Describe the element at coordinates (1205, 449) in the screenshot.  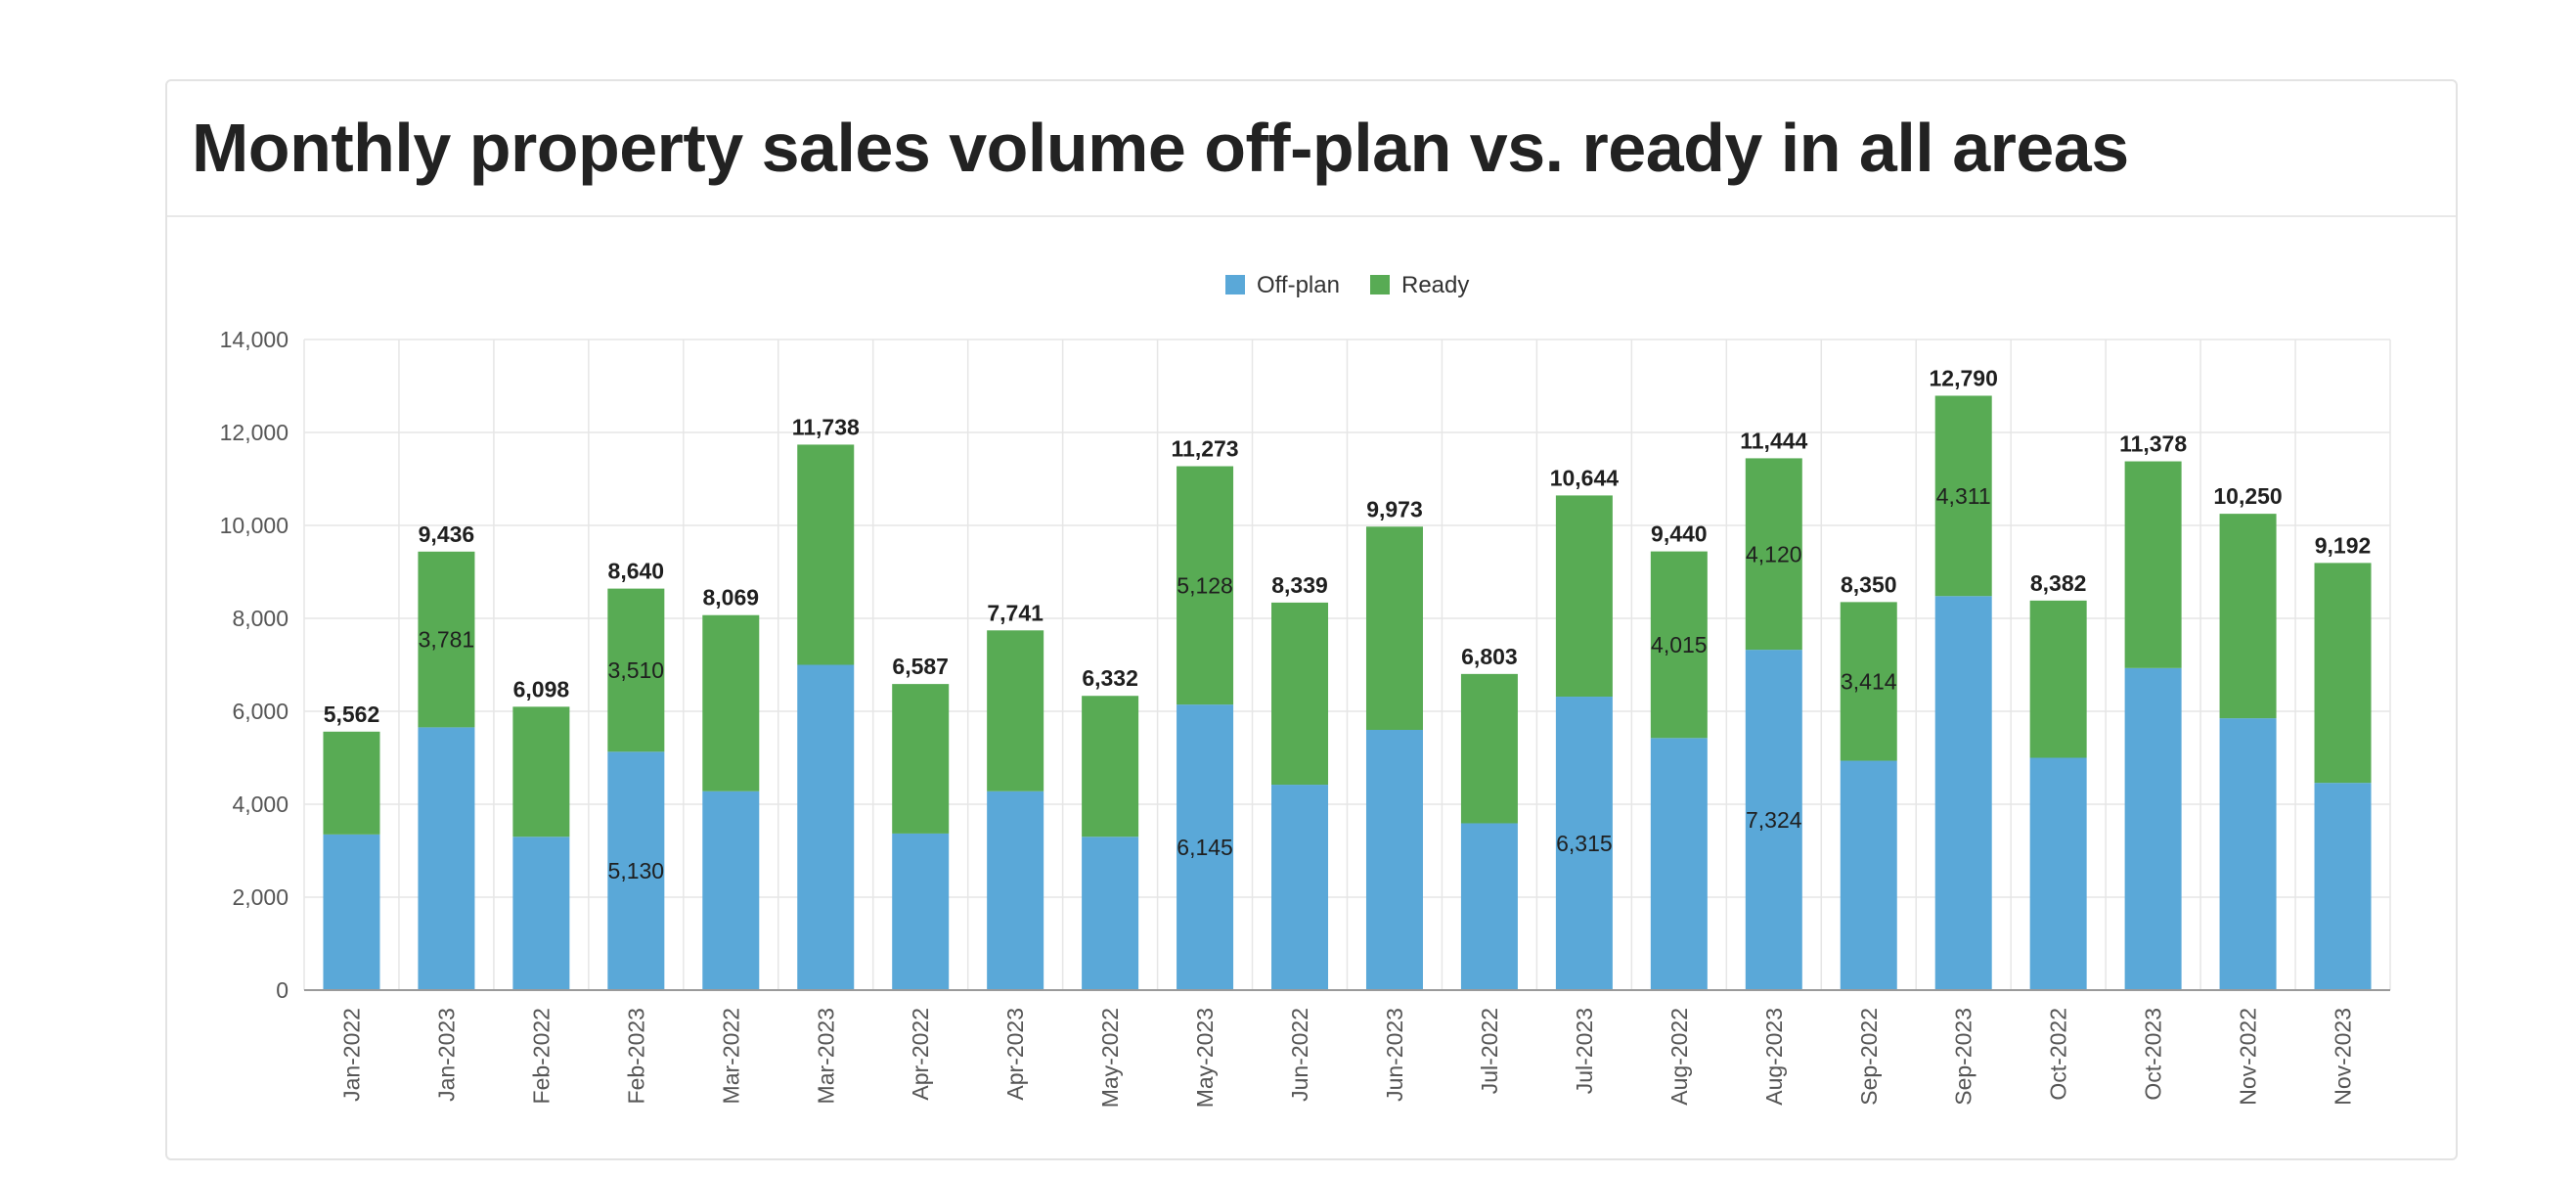
I see `bar-total-label: 11,273` at that location.